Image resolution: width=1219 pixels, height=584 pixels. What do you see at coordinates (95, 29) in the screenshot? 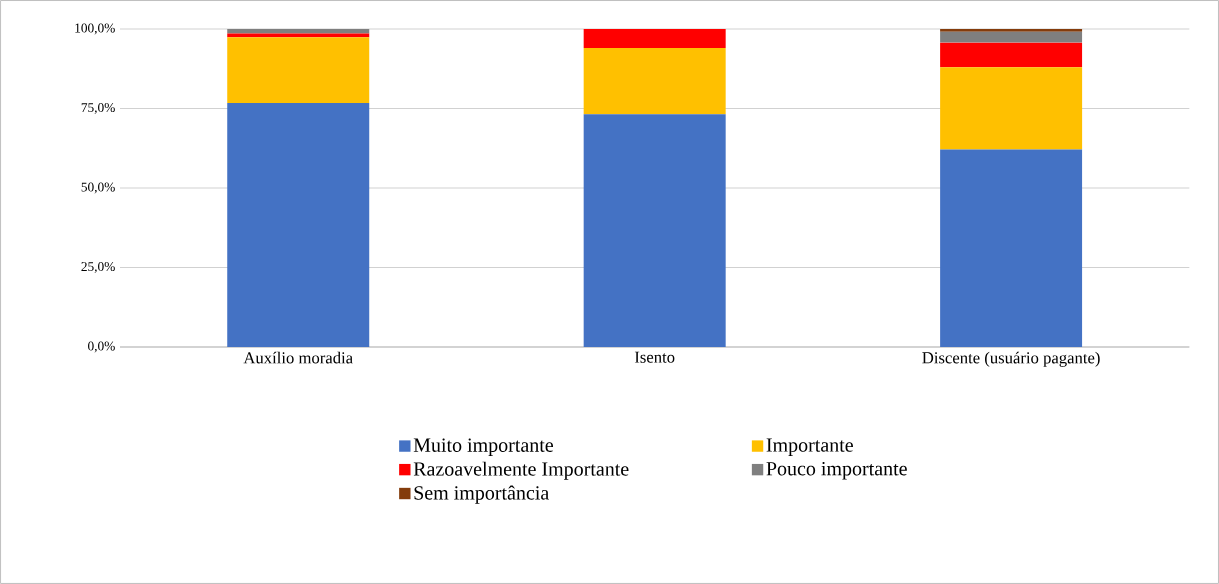
I see `y-tick-label: 100,0%` at bounding box center [95, 29].